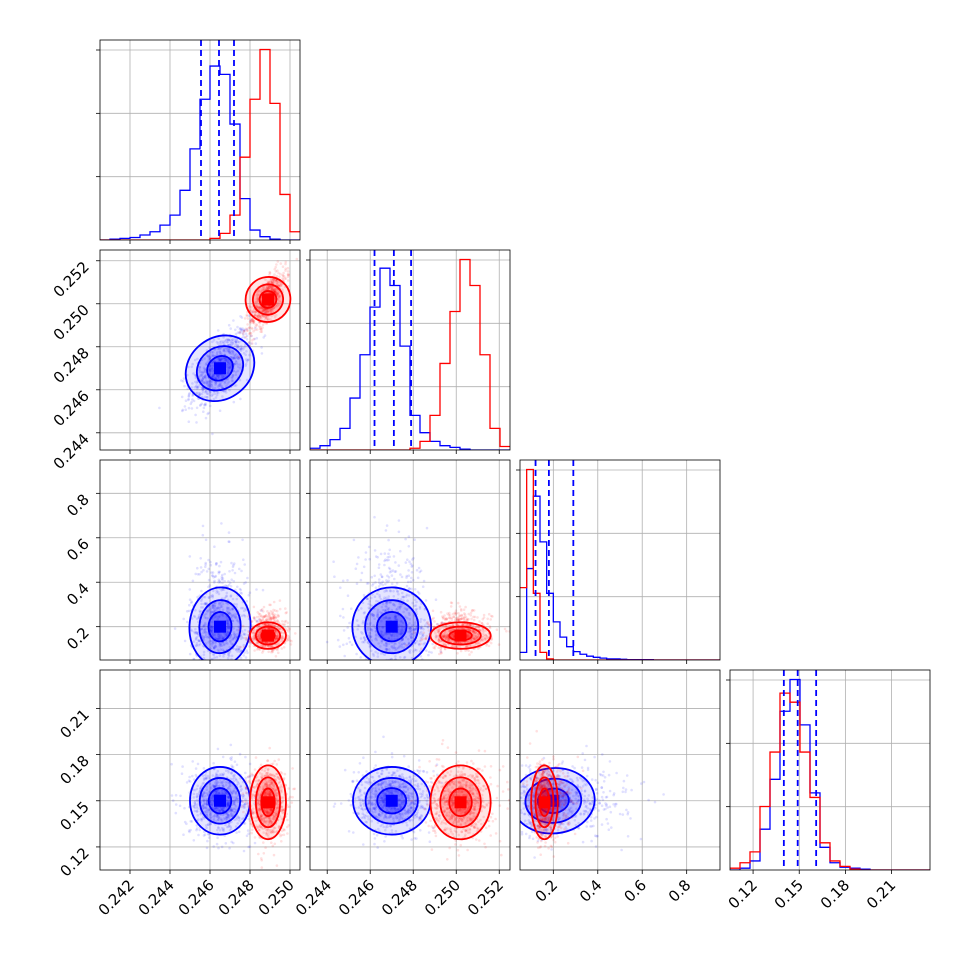  What do you see at coordinates (78, 594) in the screenshot?
I see `y-tick-label: 0.4` at bounding box center [78, 594].